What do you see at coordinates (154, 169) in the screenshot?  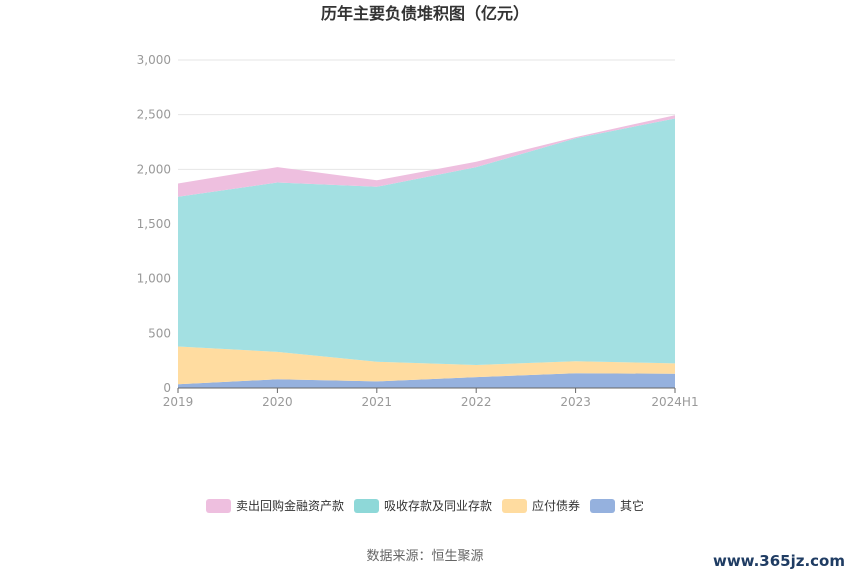 I see `y-tick-label: 2,000` at bounding box center [154, 169].